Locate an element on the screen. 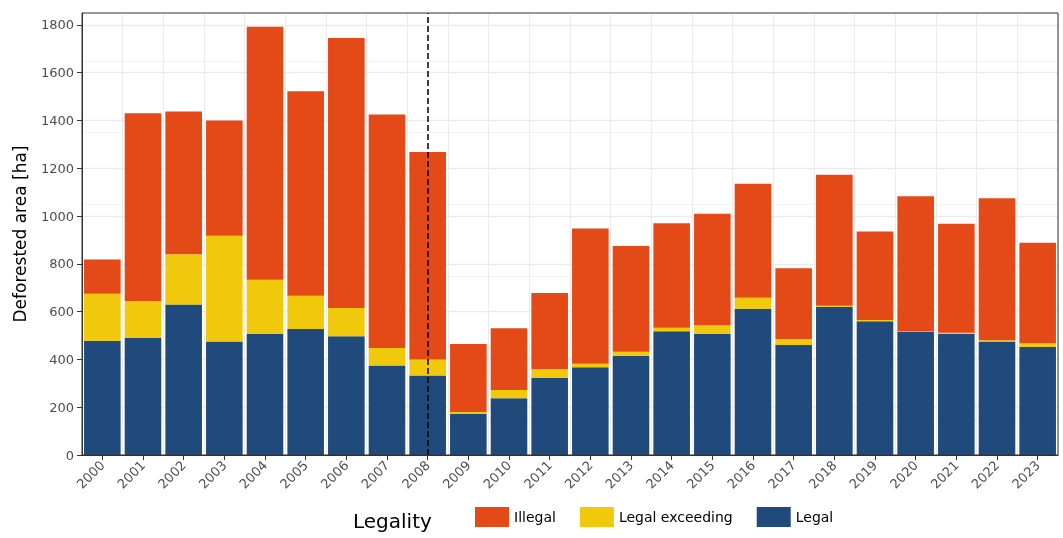 The image size is (1063, 538). y-tick-label: 1600 is located at coordinates (57, 73).